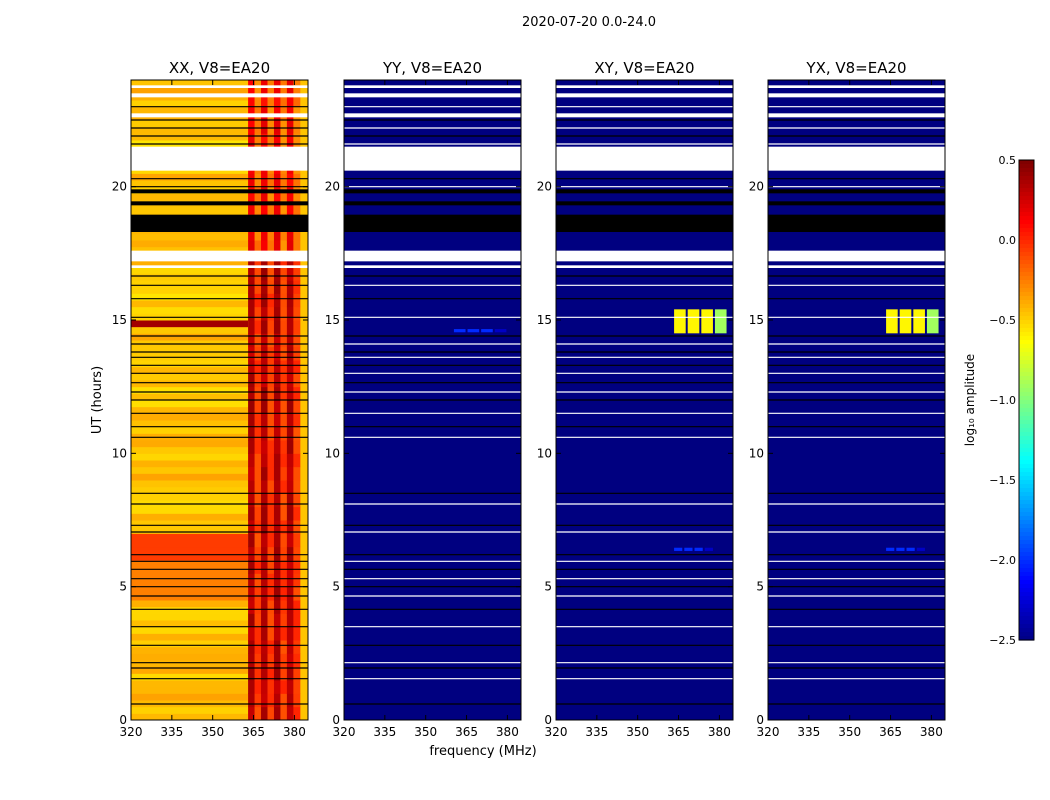 This screenshot has width=1050, height=800. What do you see at coordinates (856, 400) in the screenshot?
I see `panel-frame` at bounding box center [856, 400].